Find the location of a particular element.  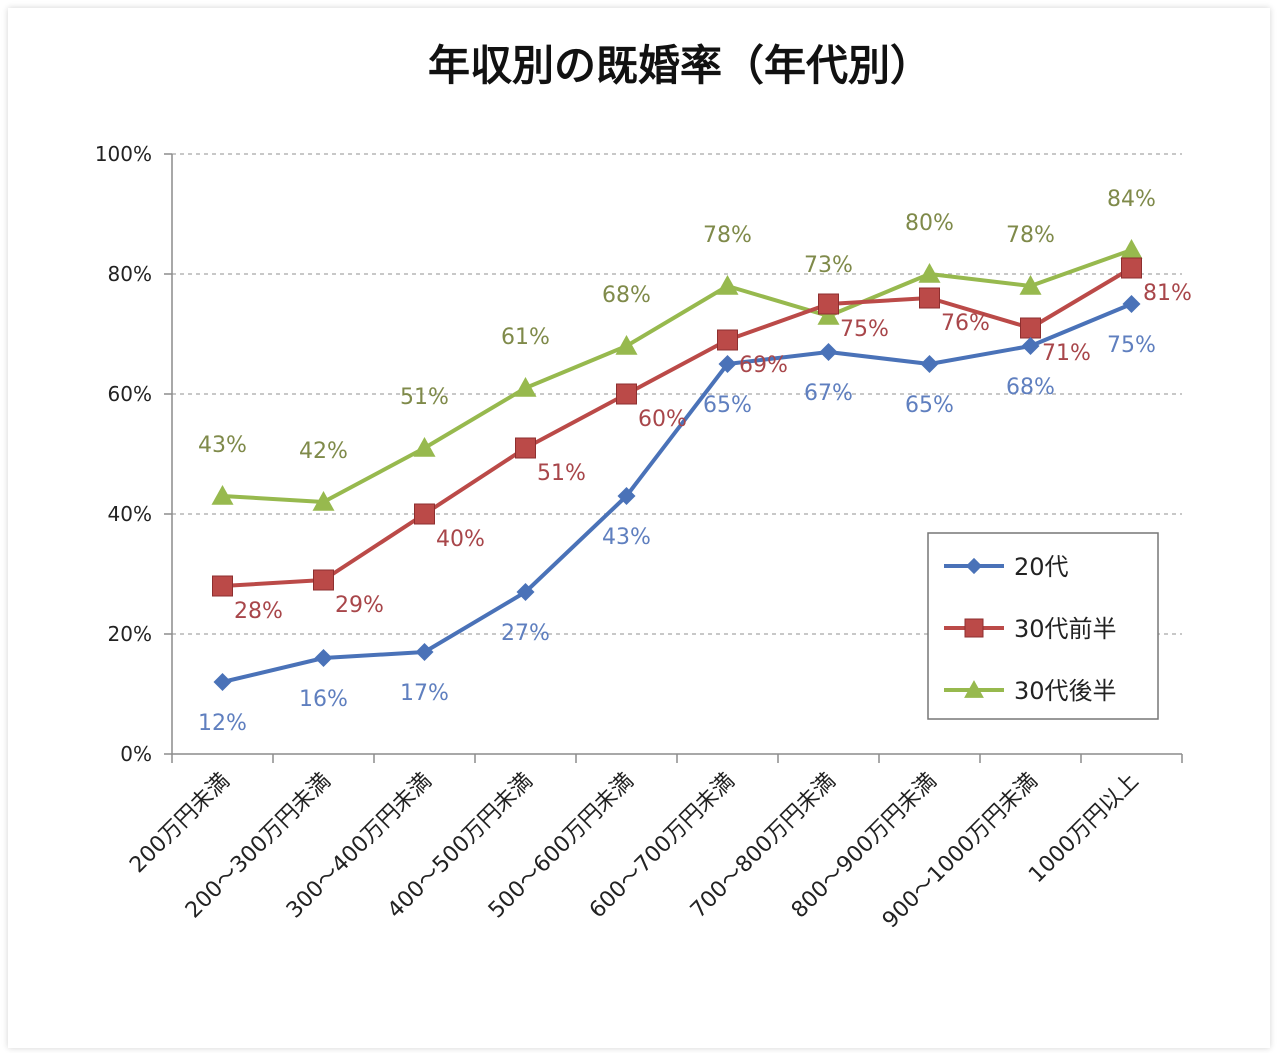

y-tick-label: 100% is located at coordinates (123, 154).